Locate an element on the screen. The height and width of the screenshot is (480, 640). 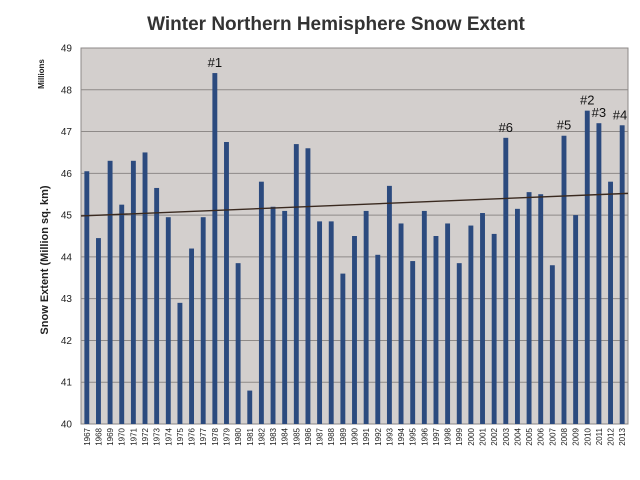
x-tick-label: 1978 is located at coordinates (215, 436).